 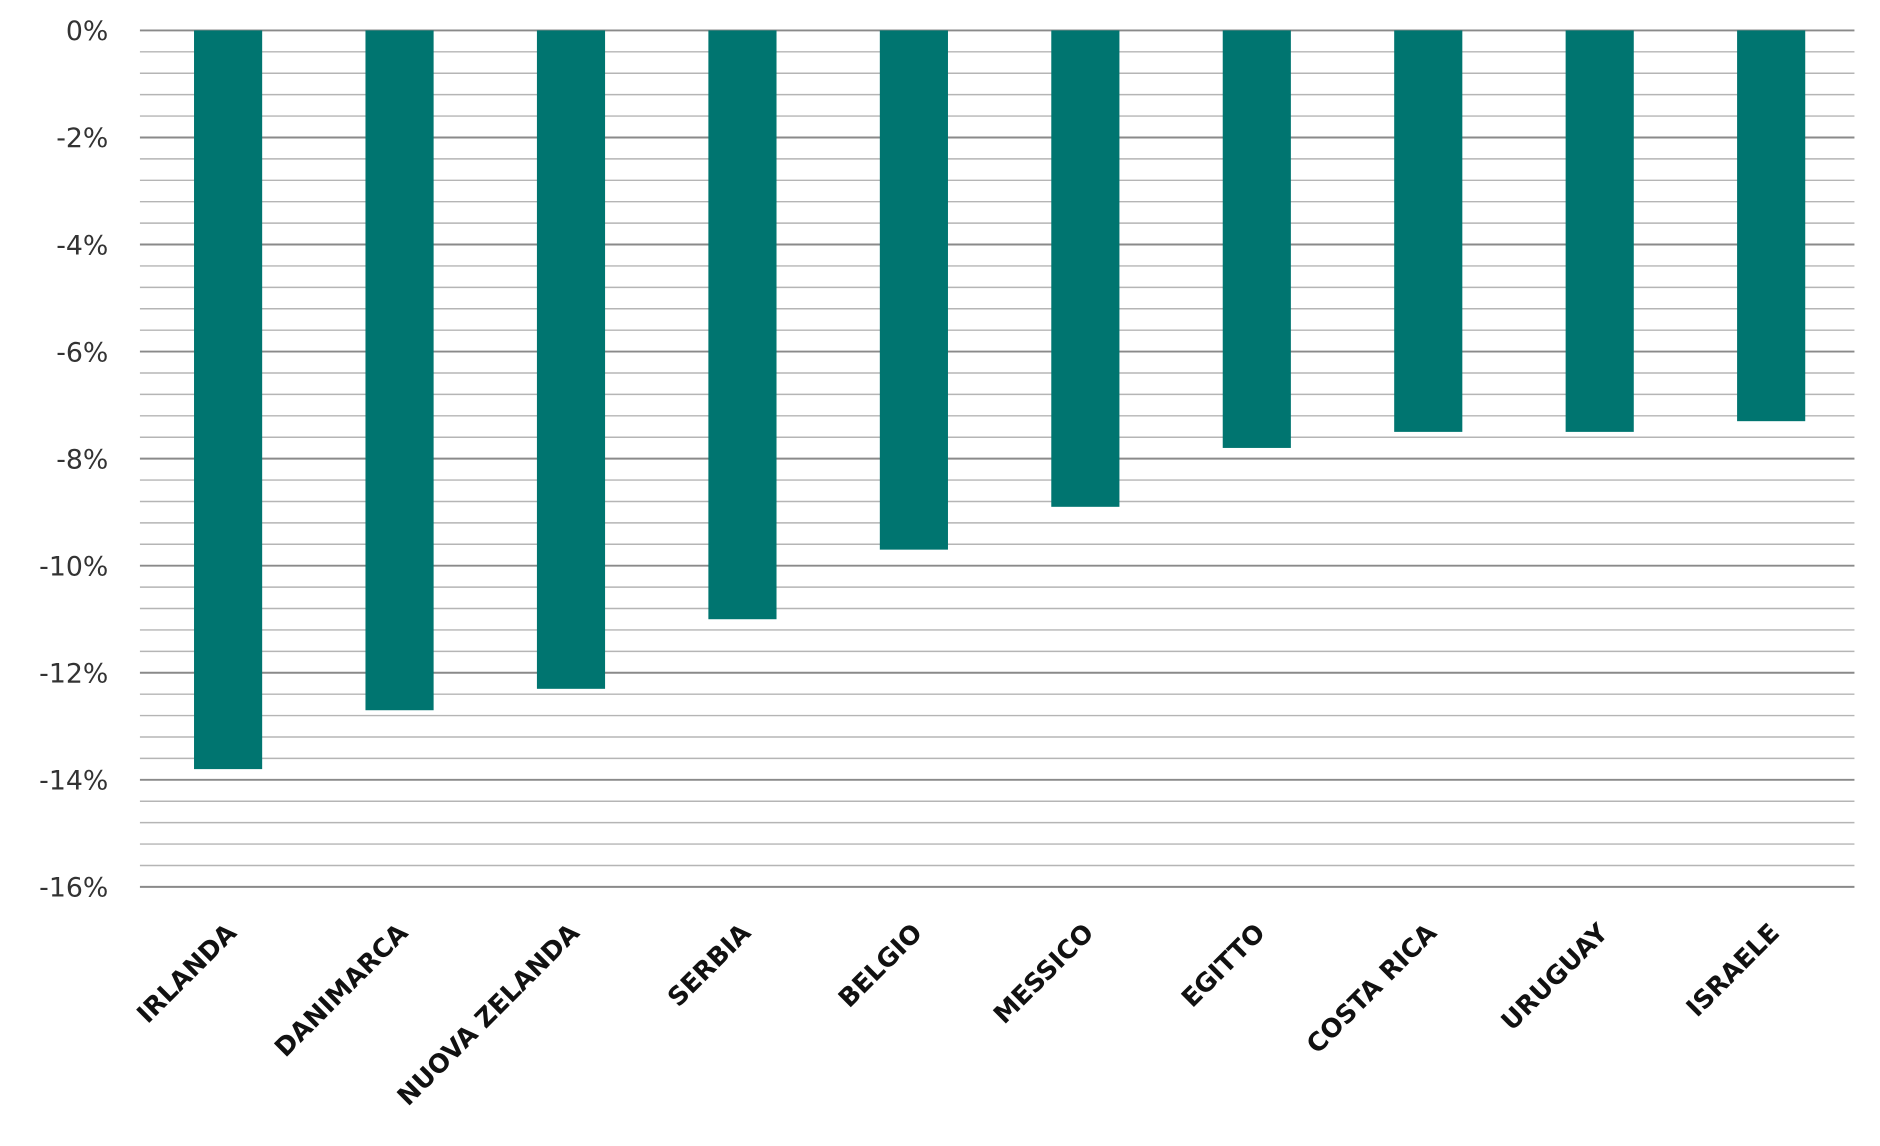 I want to click on bar-irlanda, so click(x=228, y=400).